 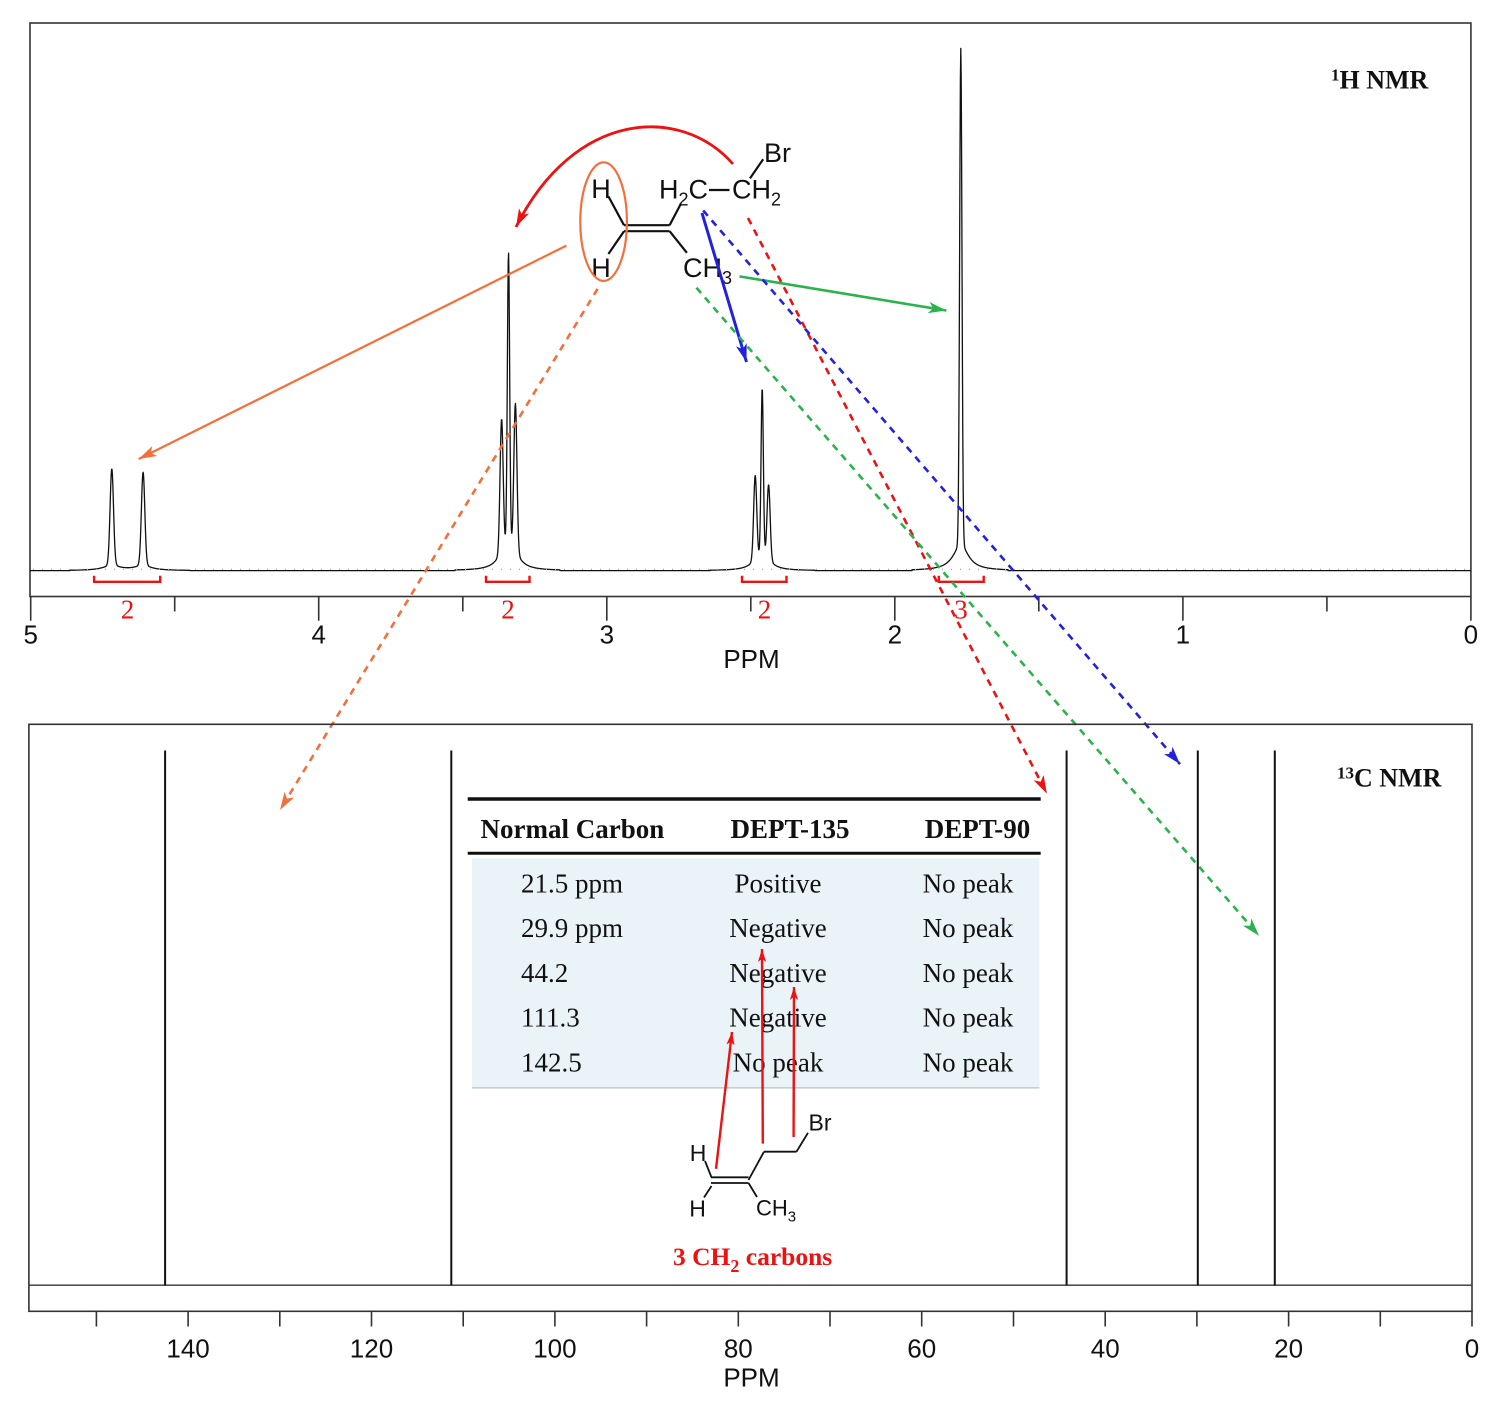 What do you see at coordinates (318, 635) in the screenshot?
I see `svg-text: 4` at bounding box center [318, 635].